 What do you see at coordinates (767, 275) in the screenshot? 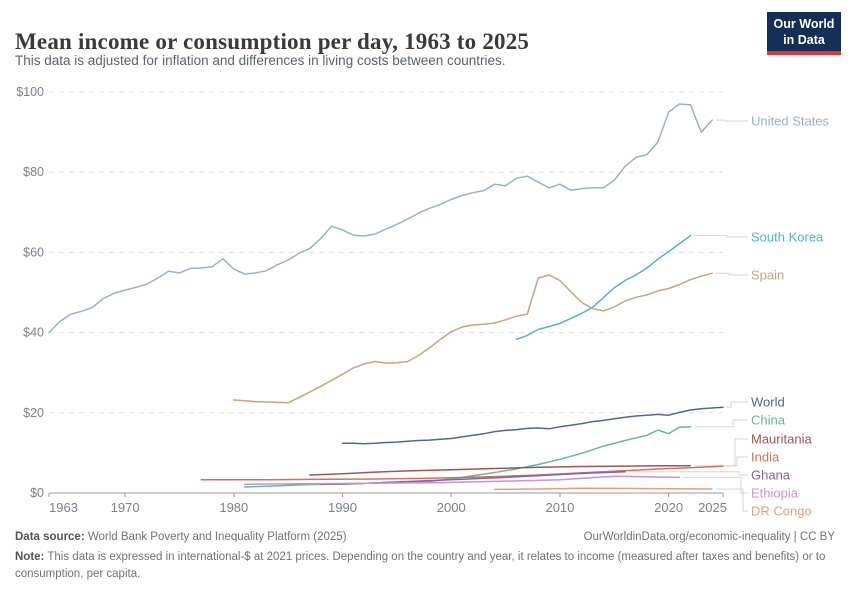
I see `series-label-spain: Spain` at bounding box center [767, 275].